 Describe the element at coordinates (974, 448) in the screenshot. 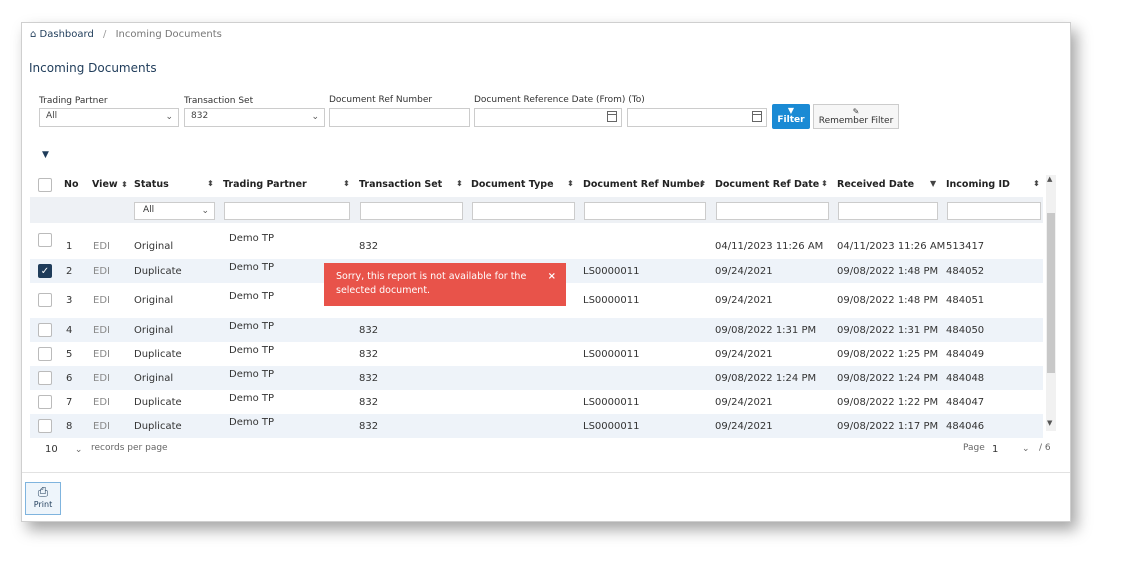

I see `page-label: Page` at that location.